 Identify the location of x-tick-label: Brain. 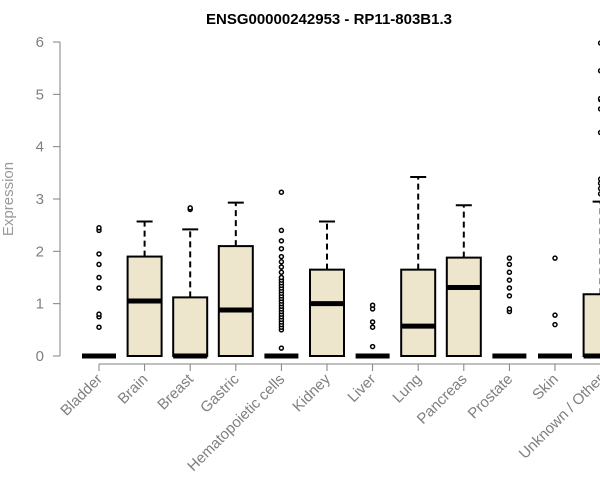
(133, 389).